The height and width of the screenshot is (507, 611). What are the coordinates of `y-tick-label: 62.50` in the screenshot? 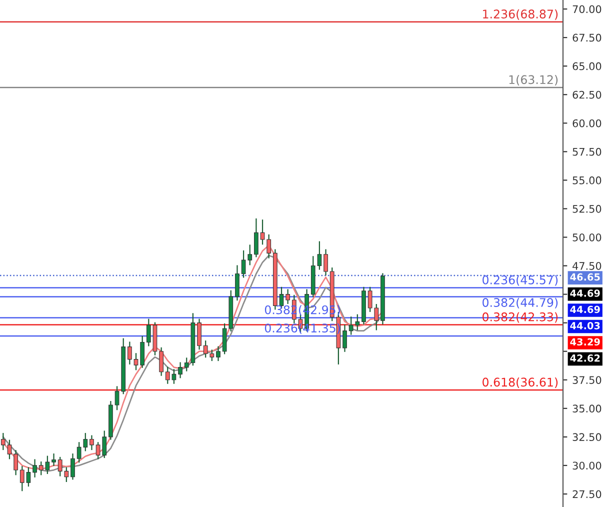 It's located at (587, 94).